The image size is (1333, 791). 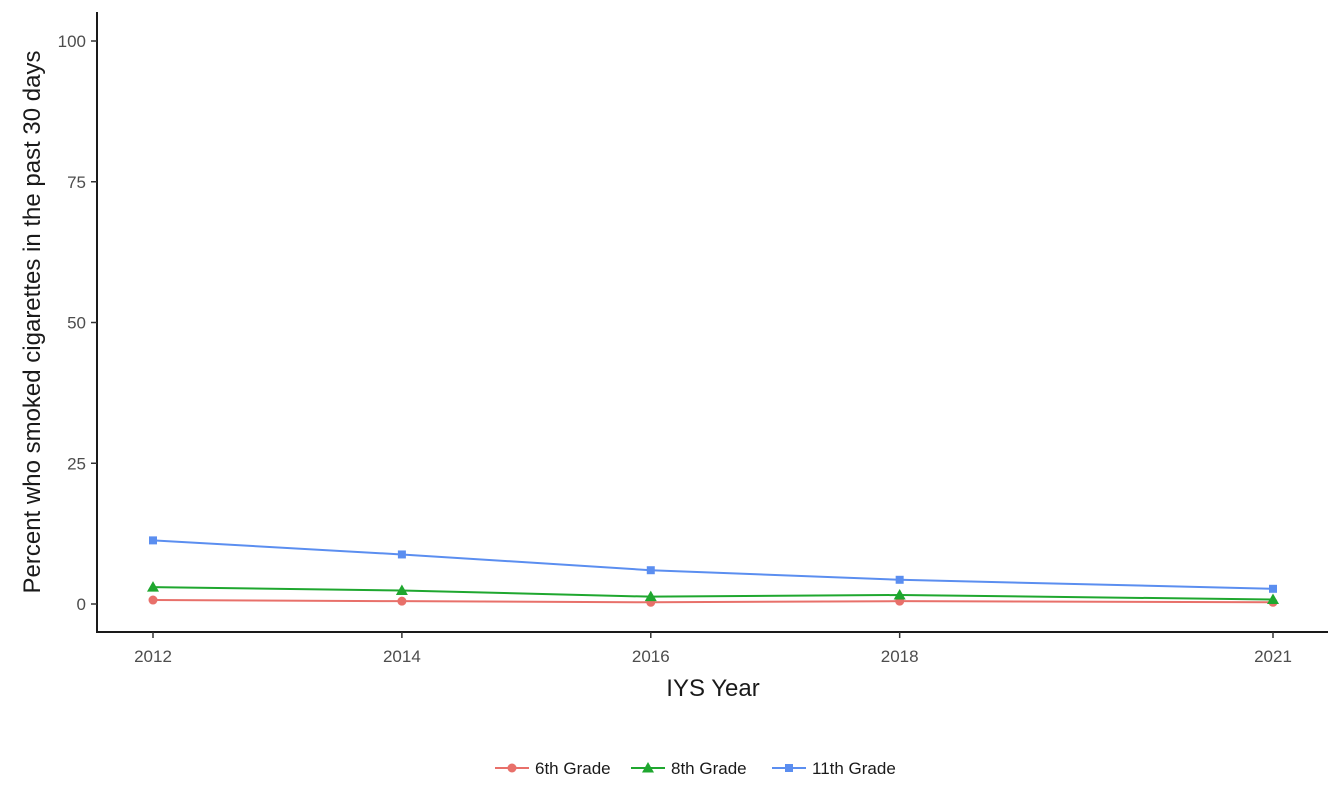 I want to click on y-tick-label: 75, so click(x=76, y=182).